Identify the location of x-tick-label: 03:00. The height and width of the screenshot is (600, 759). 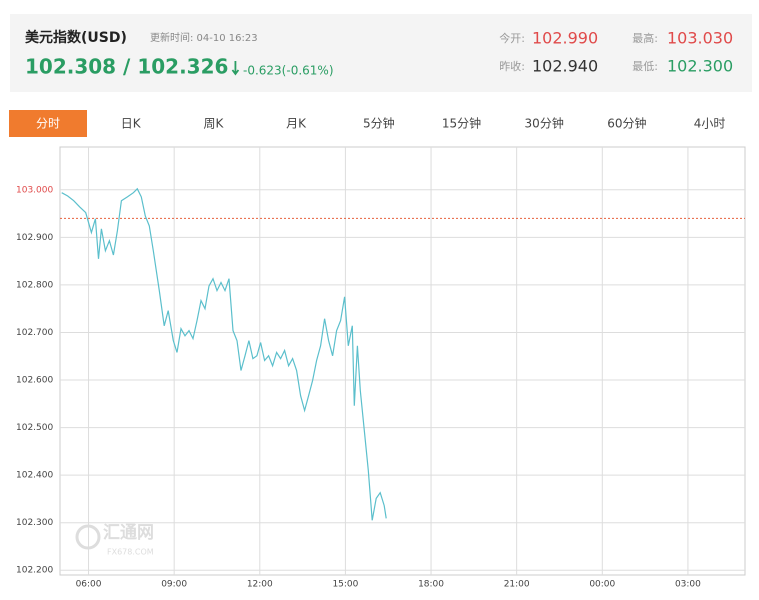
(688, 585).